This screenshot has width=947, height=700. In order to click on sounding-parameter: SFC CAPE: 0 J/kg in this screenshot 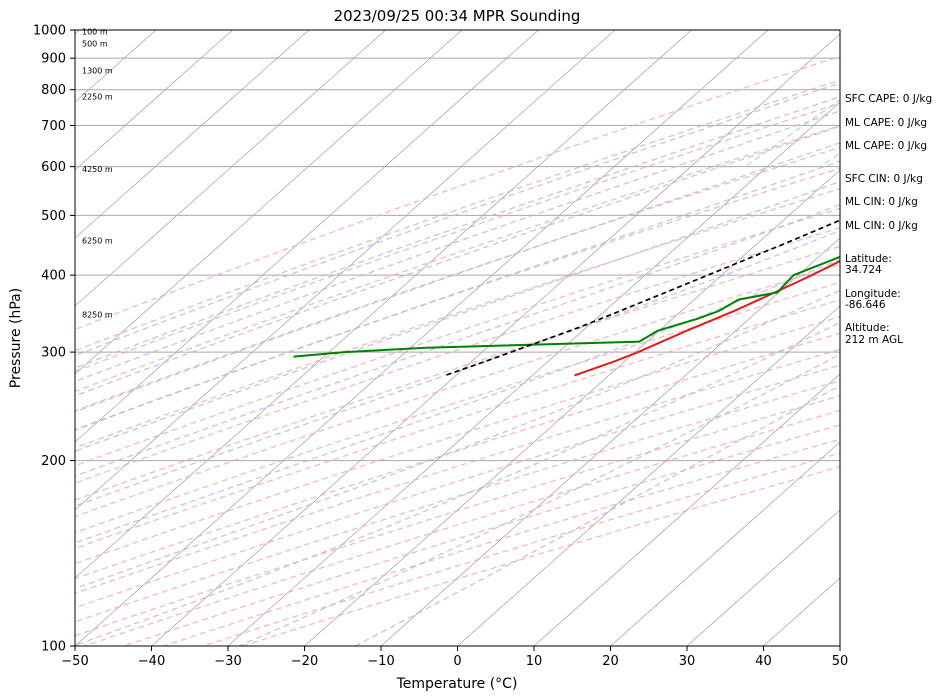, I will do `click(888, 99)`.